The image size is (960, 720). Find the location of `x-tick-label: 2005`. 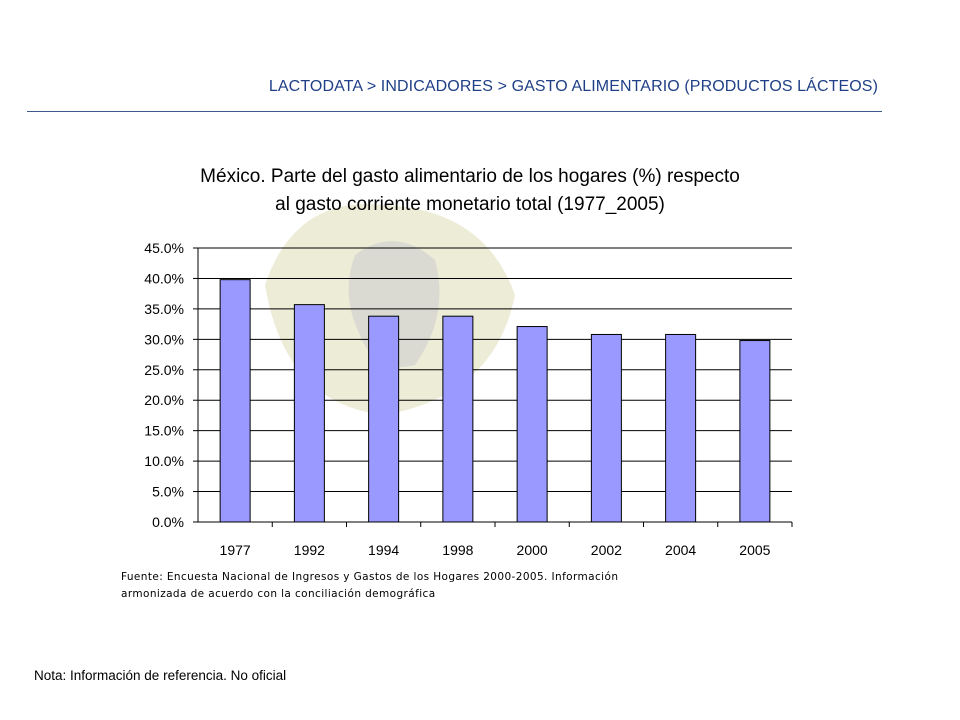

x-tick-label: 2005 is located at coordinates (754, 550).